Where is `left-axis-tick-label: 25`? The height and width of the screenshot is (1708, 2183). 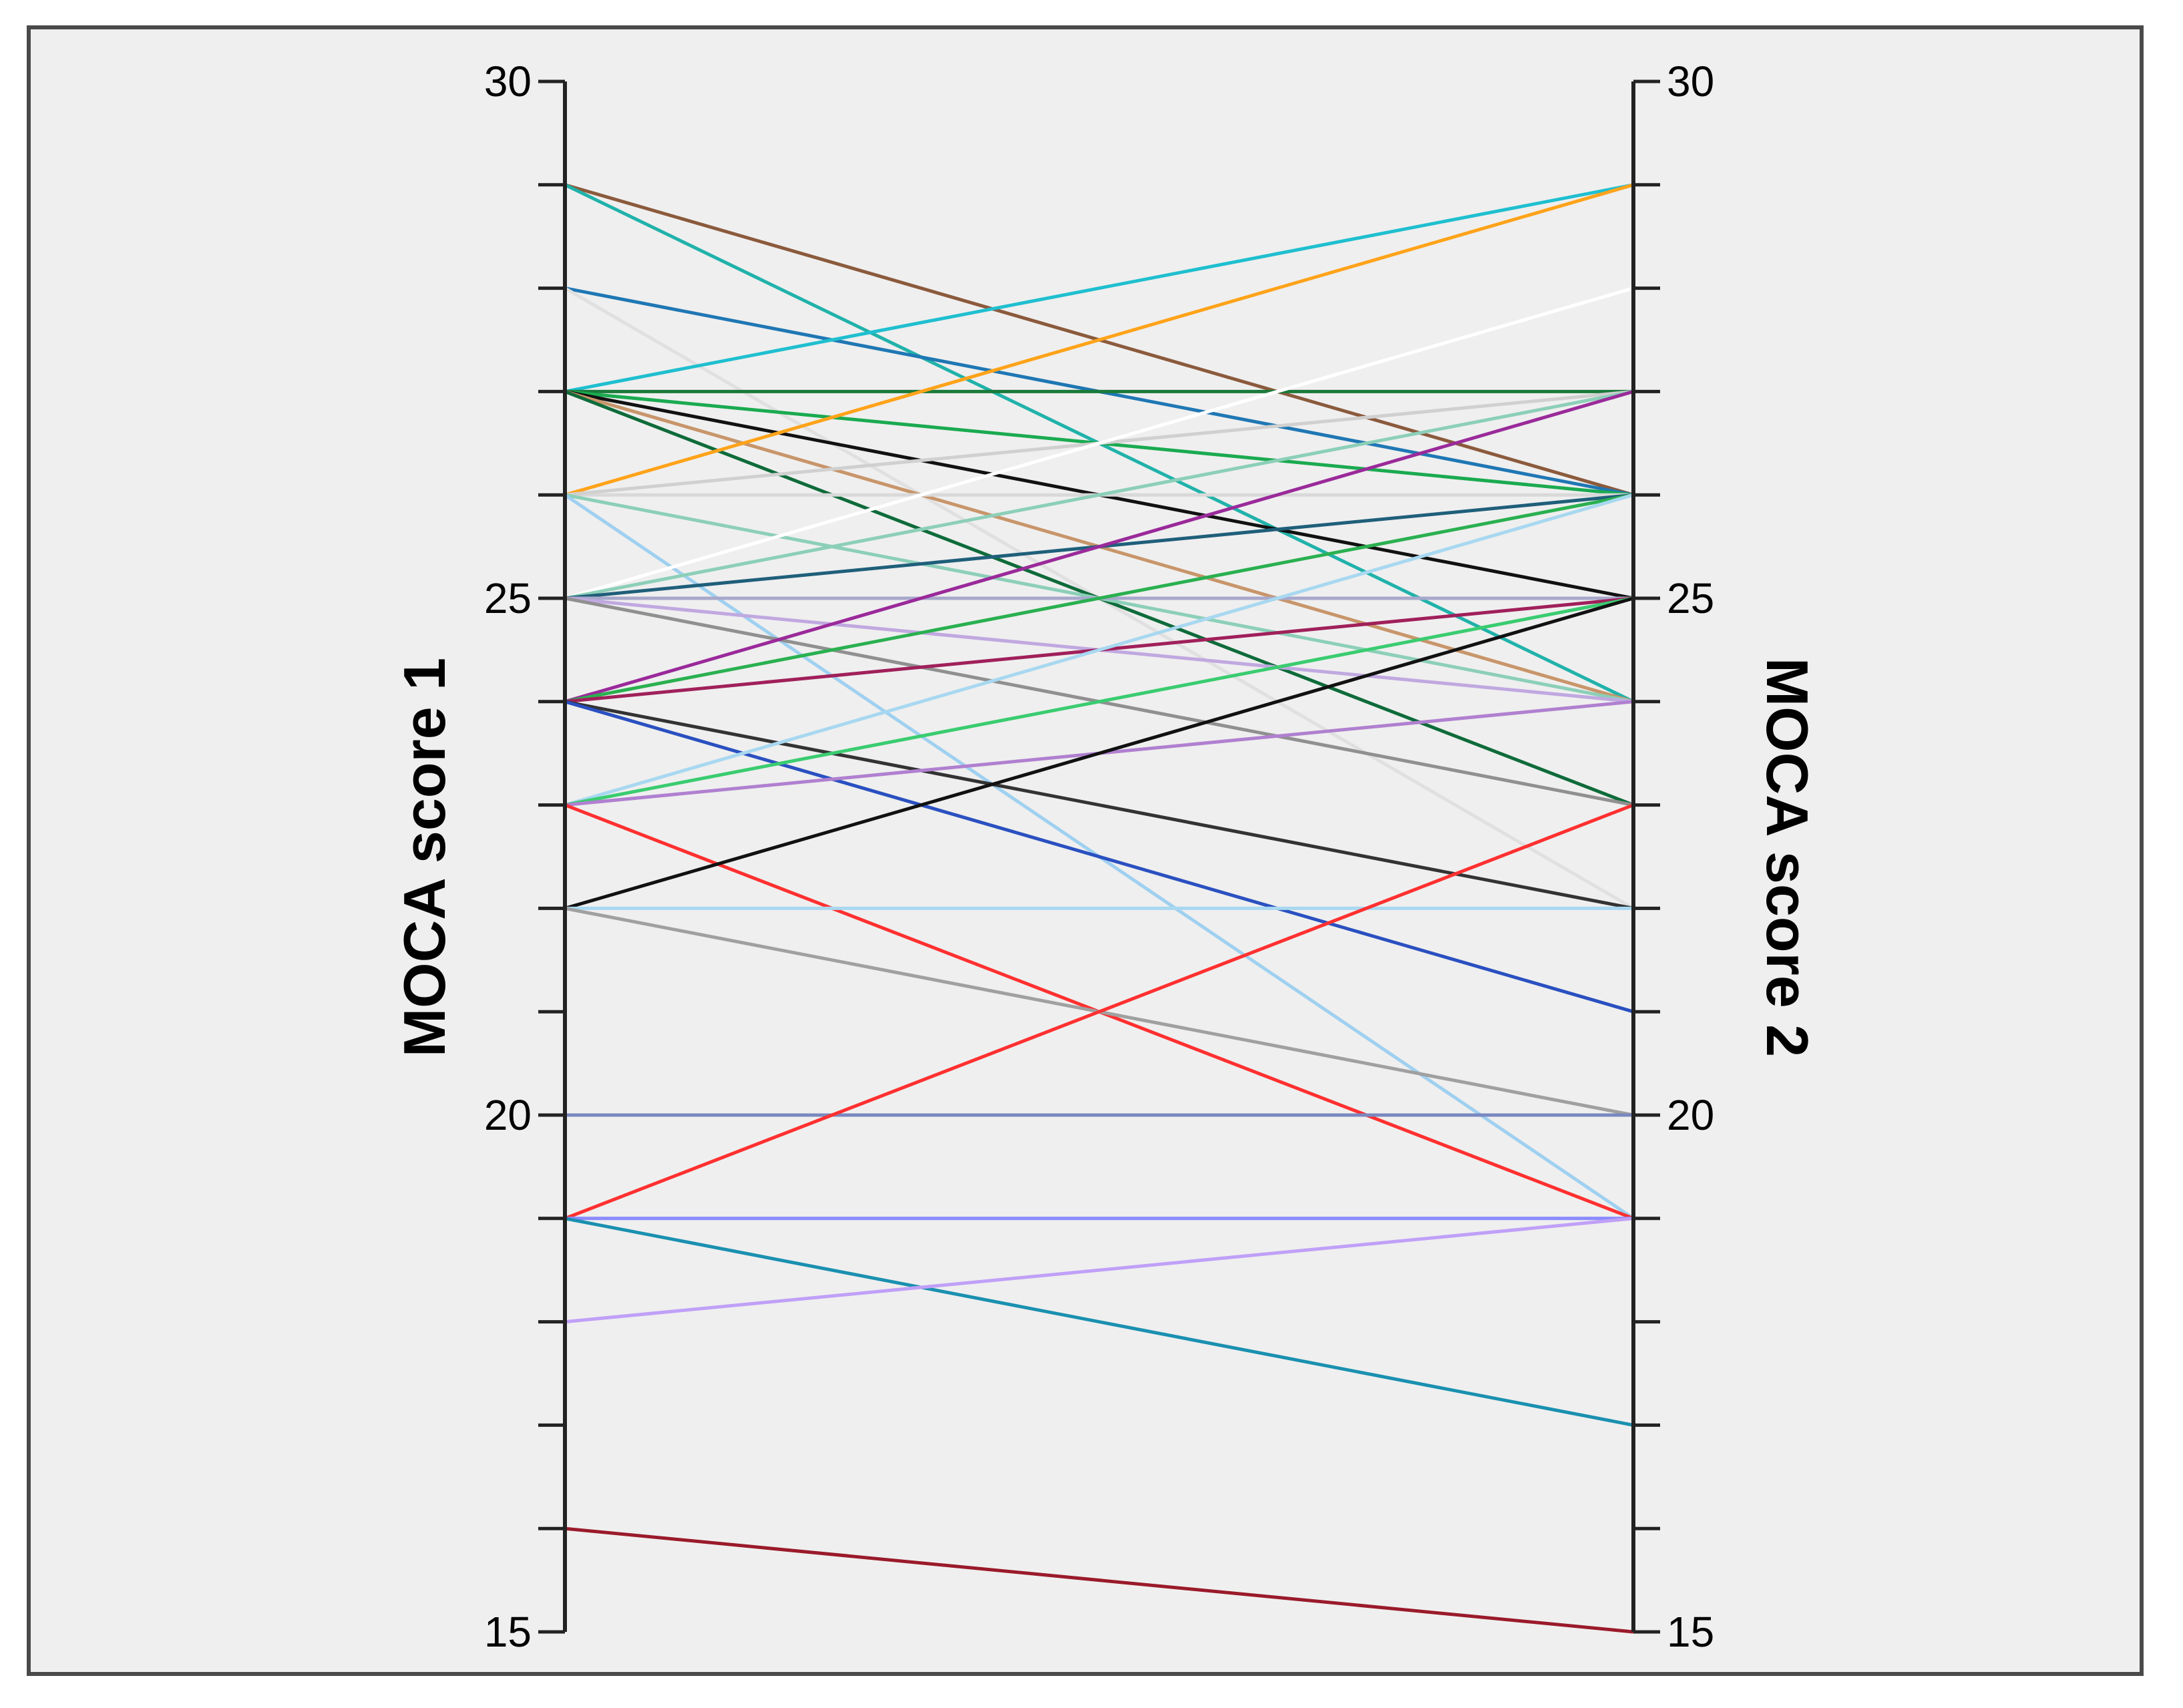 left-axis-tick-label: 25 is located at coordinates (508, 598).